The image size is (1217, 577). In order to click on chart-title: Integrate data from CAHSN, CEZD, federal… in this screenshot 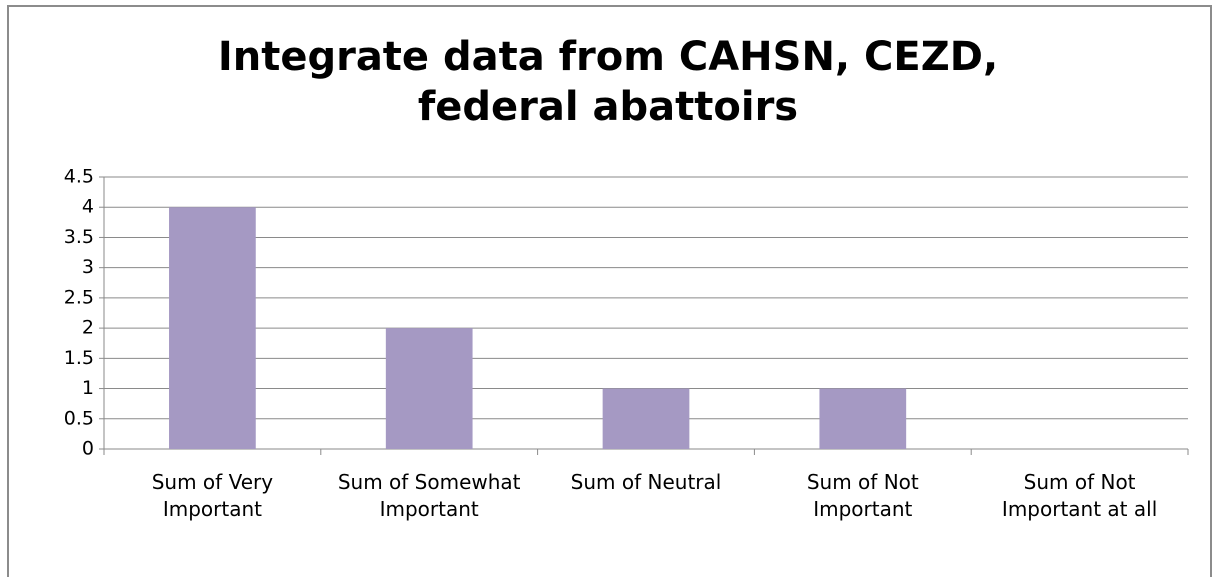, I will do `click(608, 82)`.